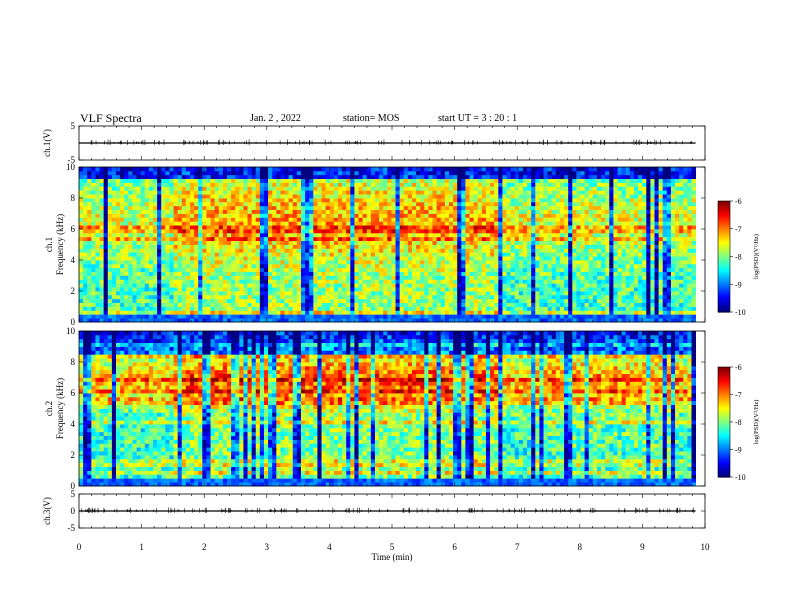 This screenshot has width=792, height=612. I want to click on y-tick-label: 0, so click(73, 322).